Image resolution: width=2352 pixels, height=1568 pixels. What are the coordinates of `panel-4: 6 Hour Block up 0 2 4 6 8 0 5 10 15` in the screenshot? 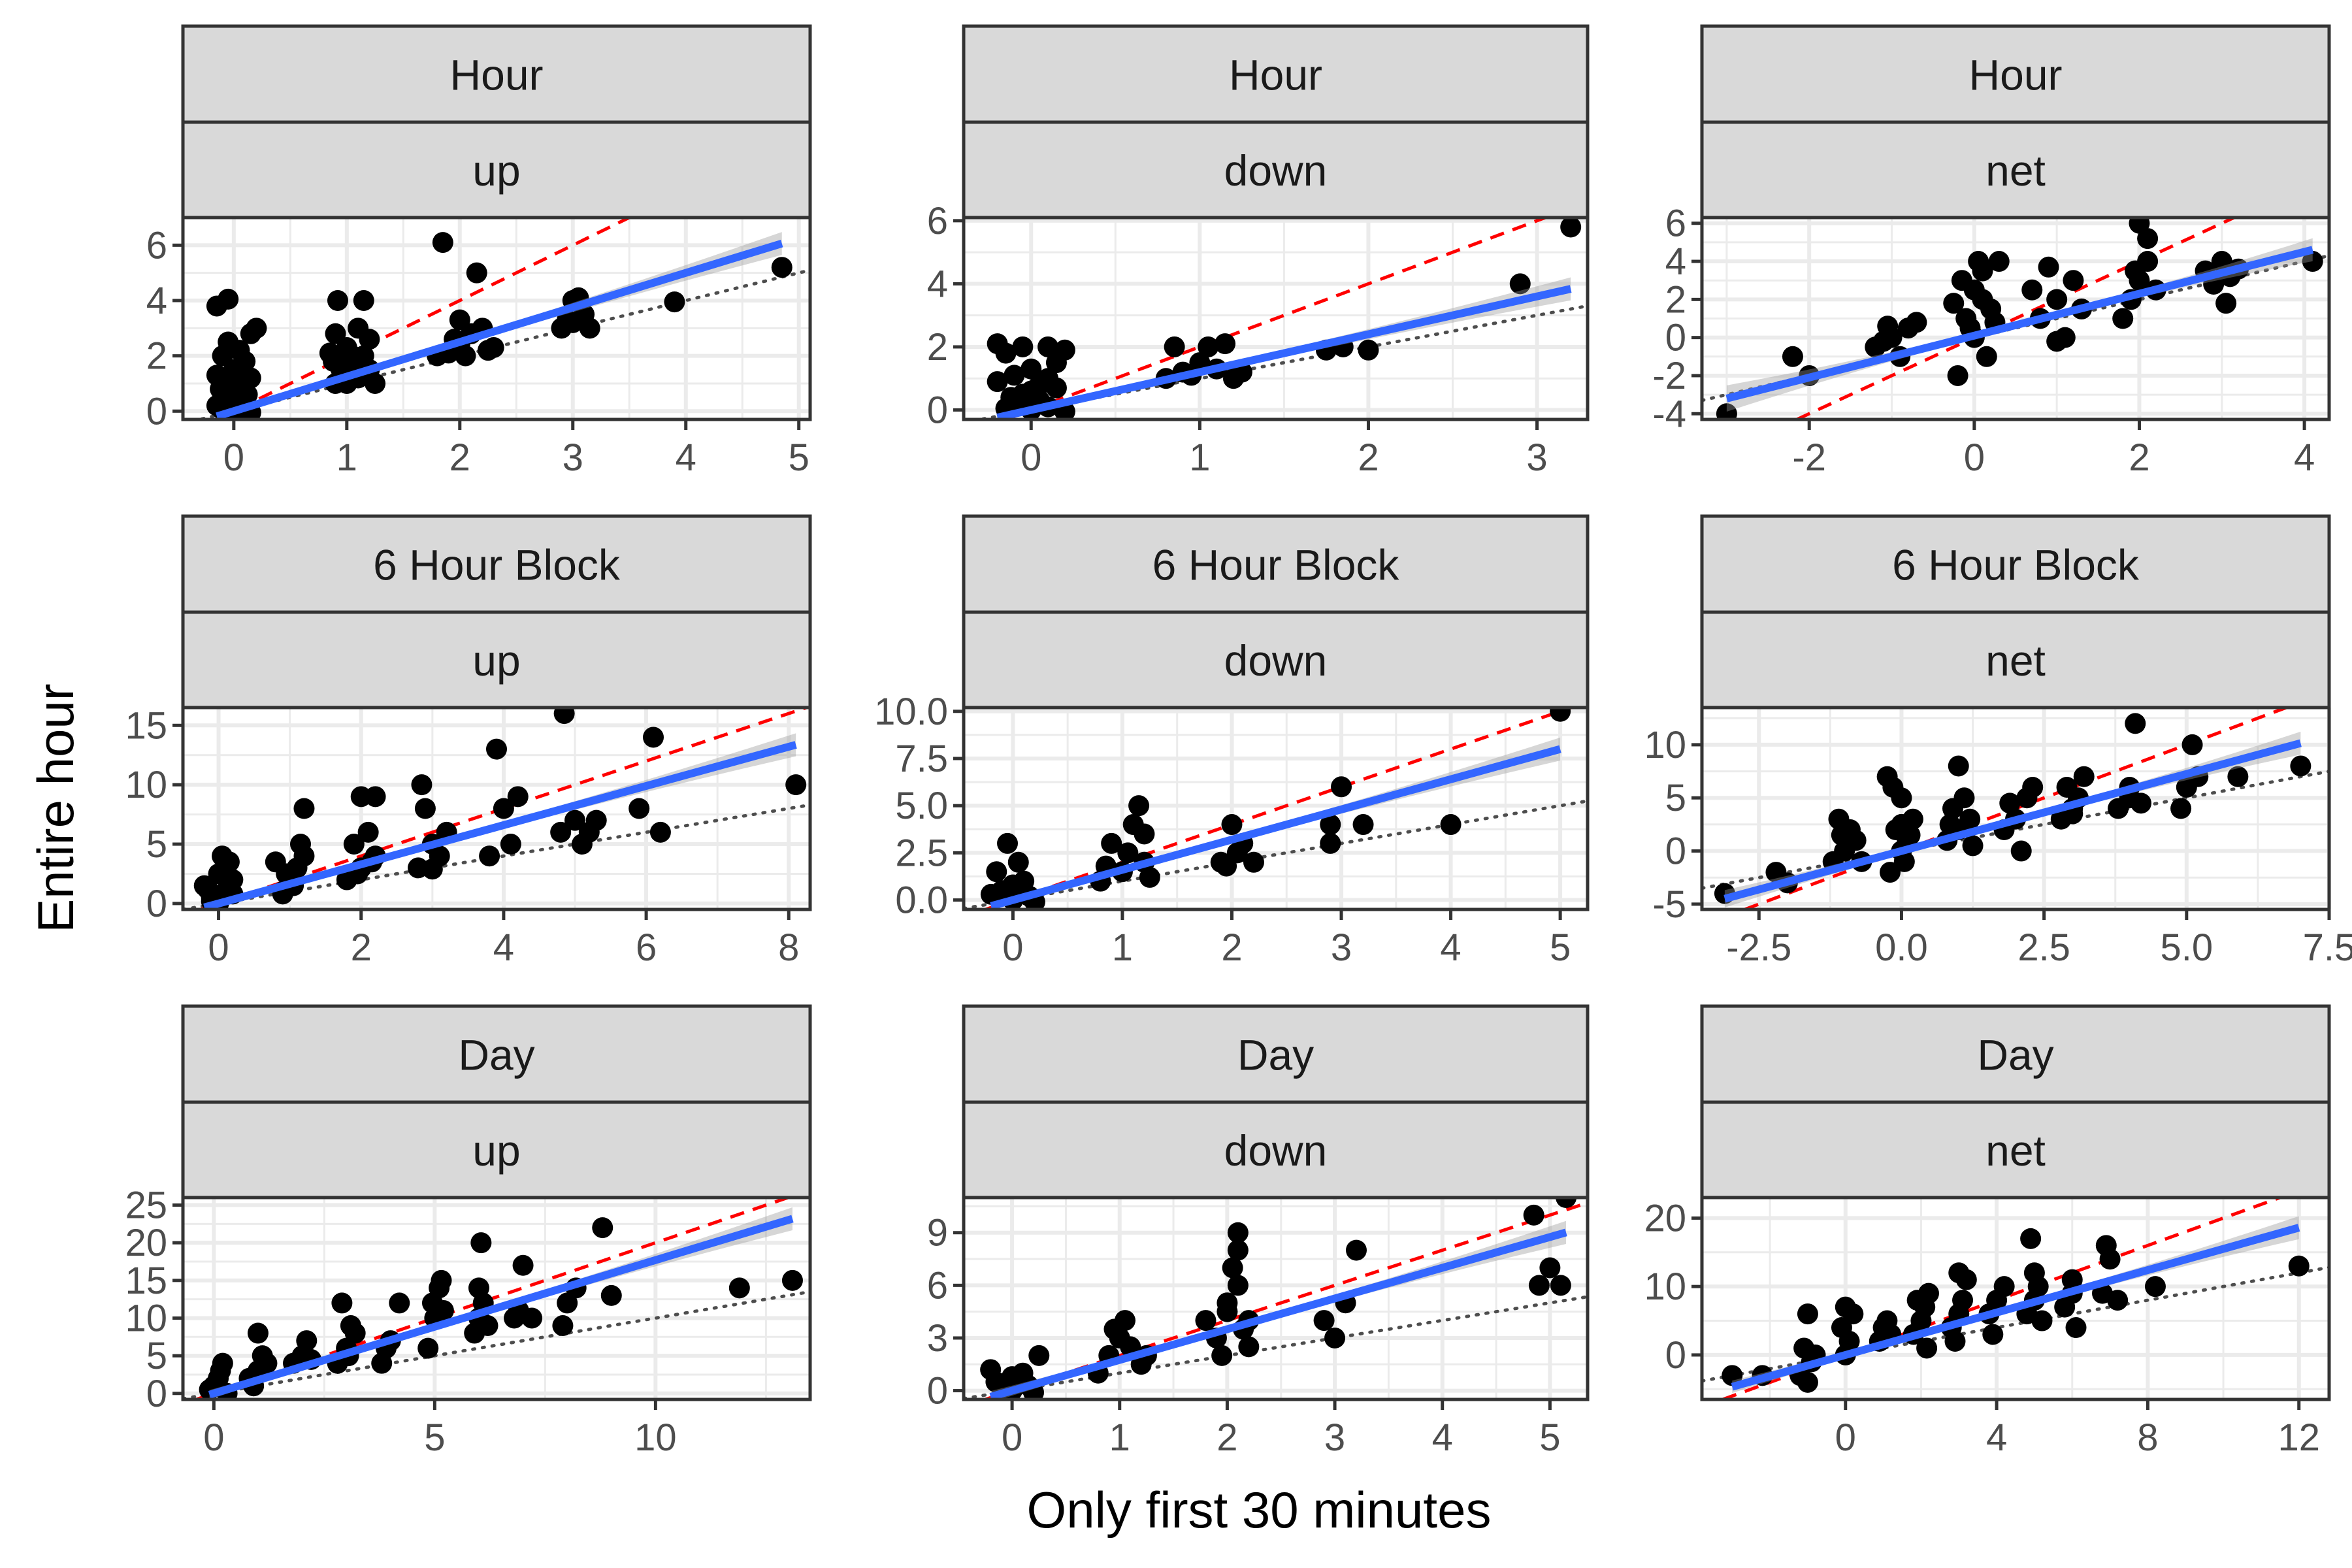 It's located at (468, 741).